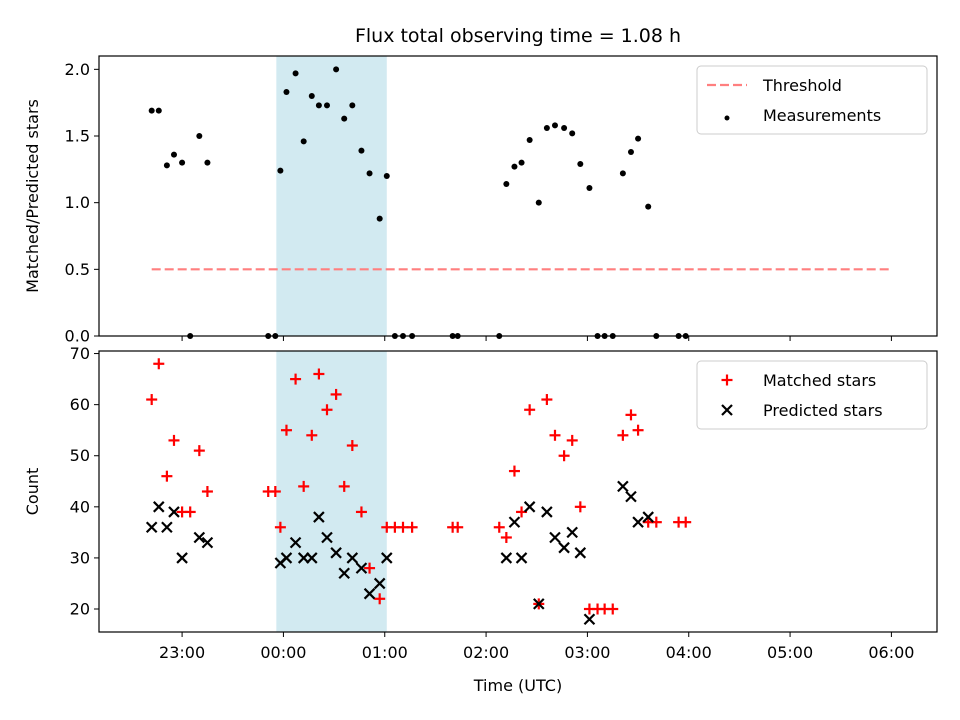 Image resolution: width=960 pixels, height=720 pixels. Describe the element at coordinates (77, 269) in the screenshot. I see `y-tick-label: 0.5` at that location.